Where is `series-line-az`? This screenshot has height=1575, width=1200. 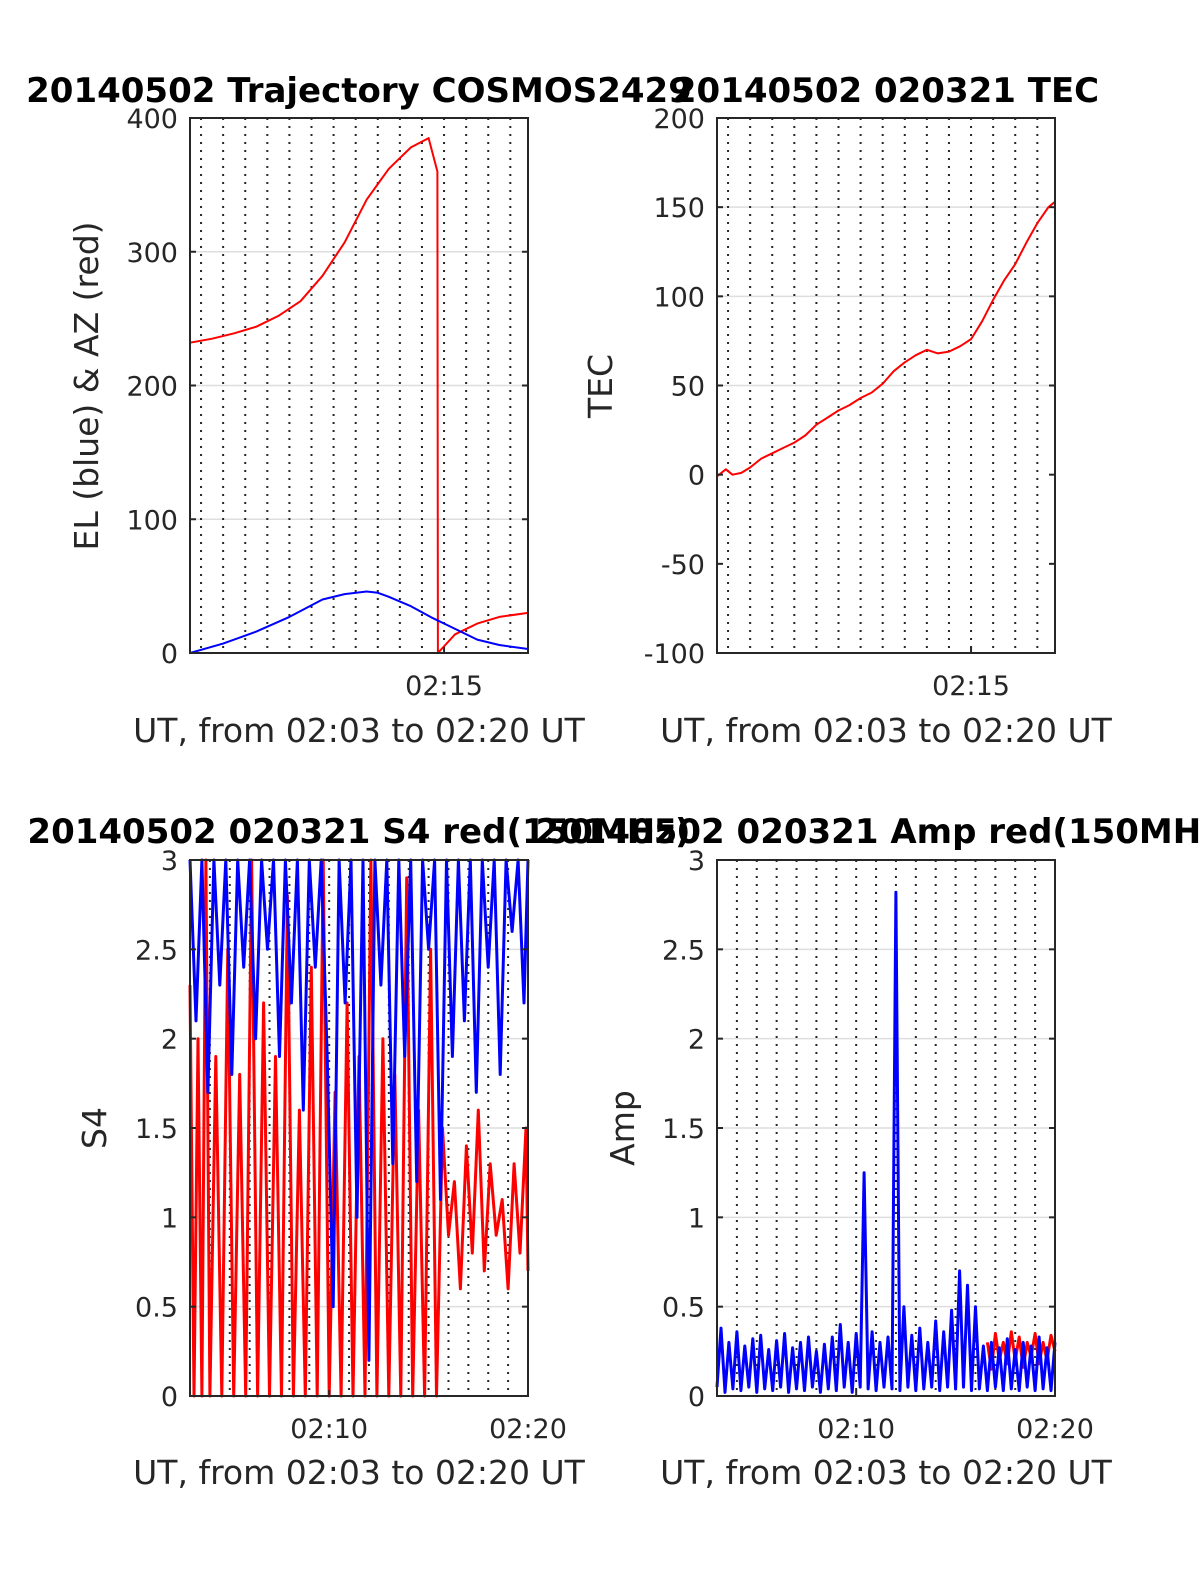 series-line-az is located at coordinates (359, 395).